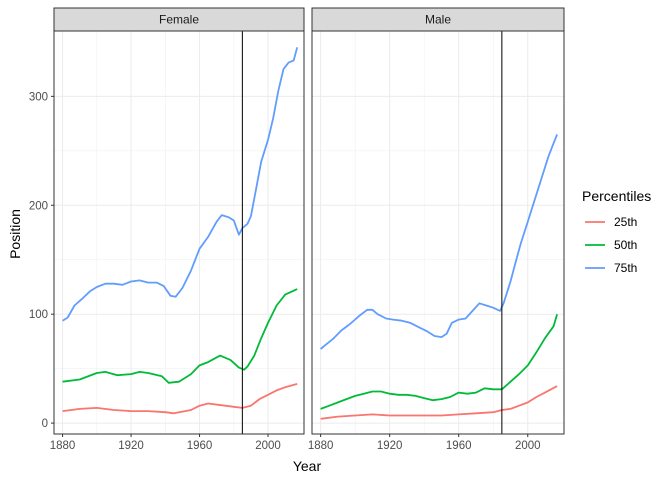 This screenshot has width=672, height=480. I want to click on x-axis-title: Year, so click(307, 466).